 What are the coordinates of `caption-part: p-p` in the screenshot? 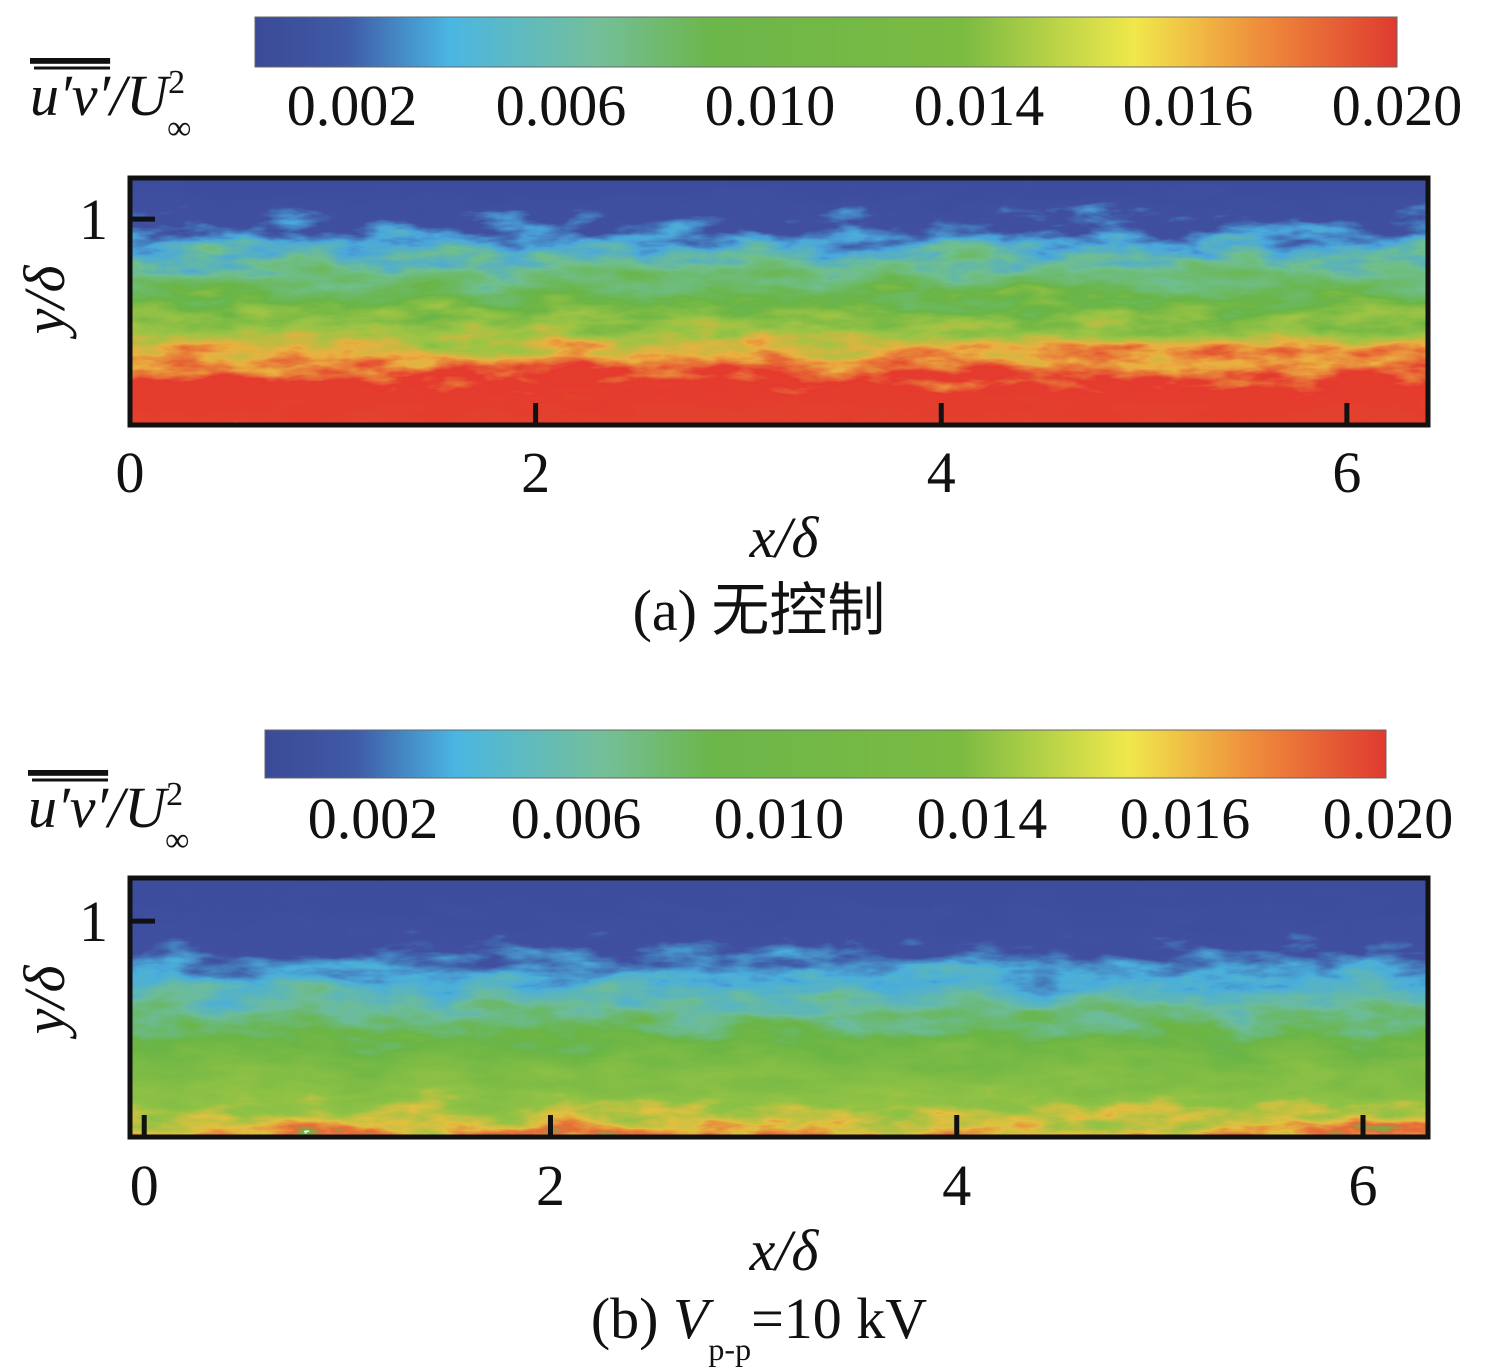 It's located at (729, 1349).